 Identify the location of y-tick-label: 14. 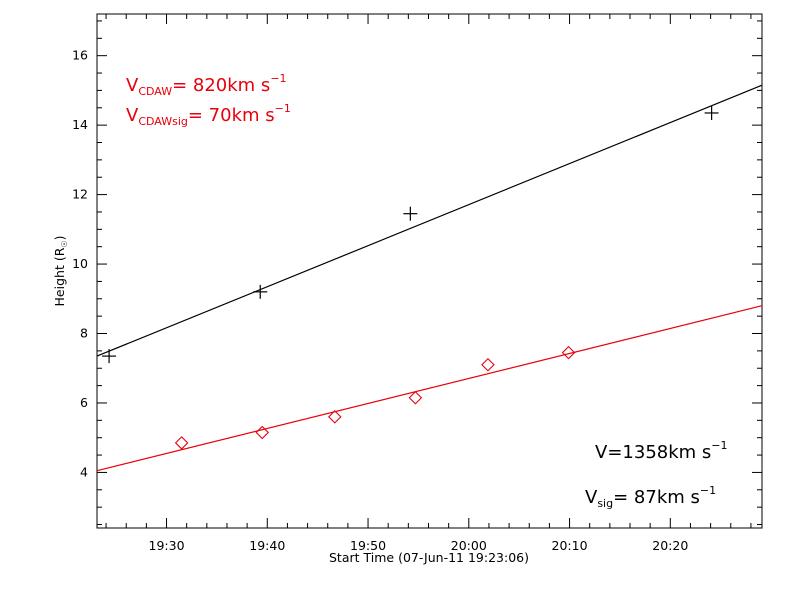
(80, 124).